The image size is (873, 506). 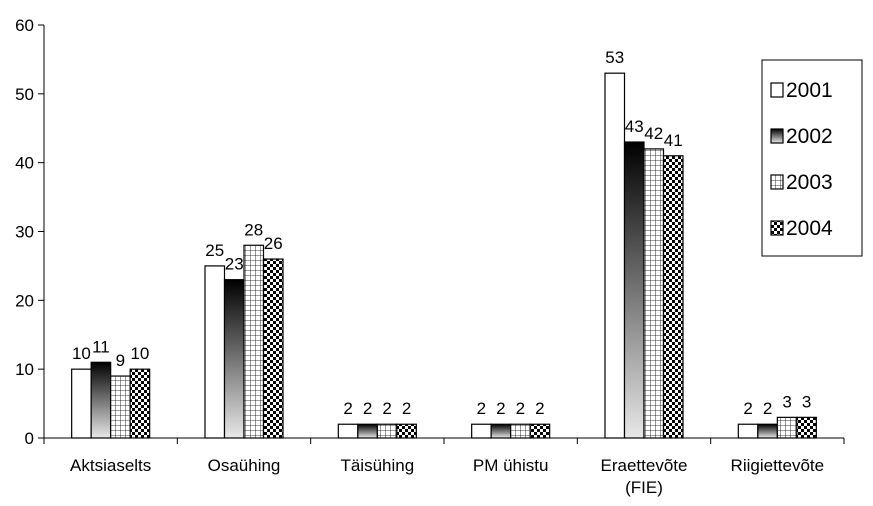 What do you see at coordinates (377, 465) in the screenshot?
I see `category-label: Täisühing` at bounding box center [377, 465].